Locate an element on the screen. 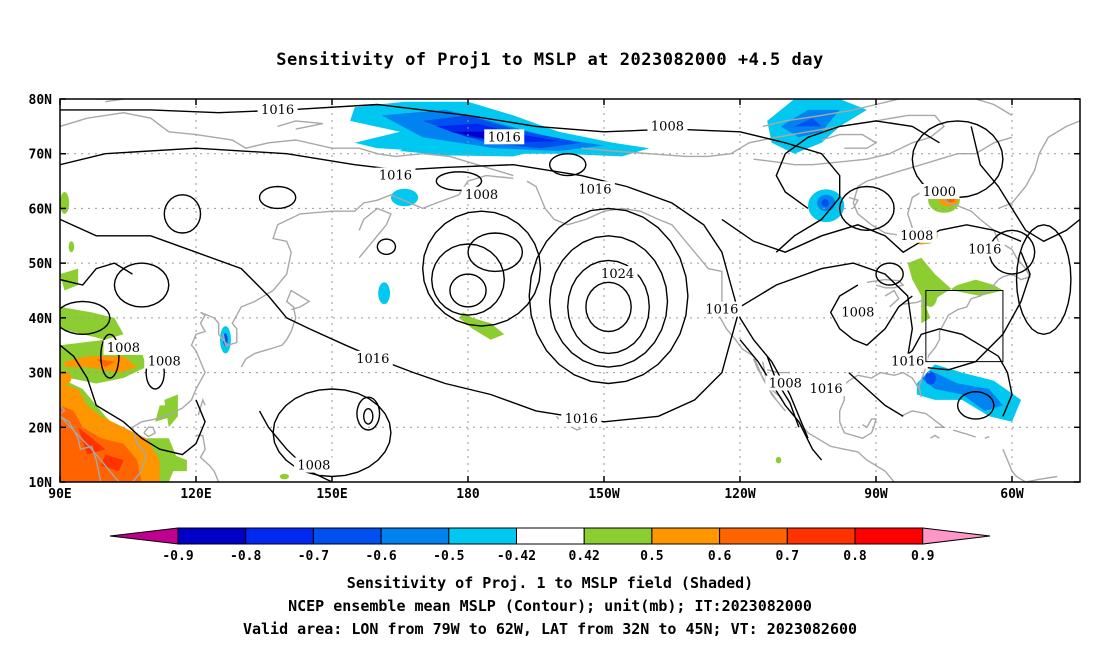  colorbar-label: -0.6 is located at coordinates (380, 556).